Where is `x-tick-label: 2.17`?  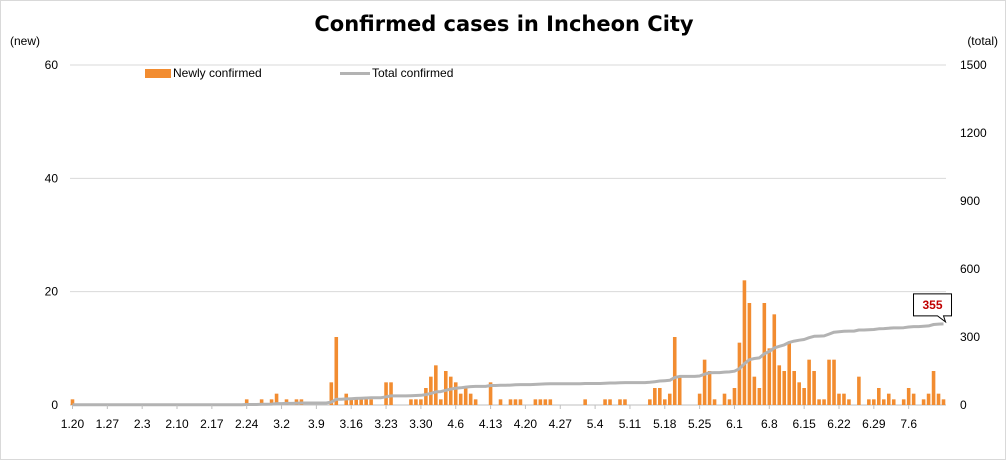
x-tick-label: 2.17 is located at coordinates (212, 424).